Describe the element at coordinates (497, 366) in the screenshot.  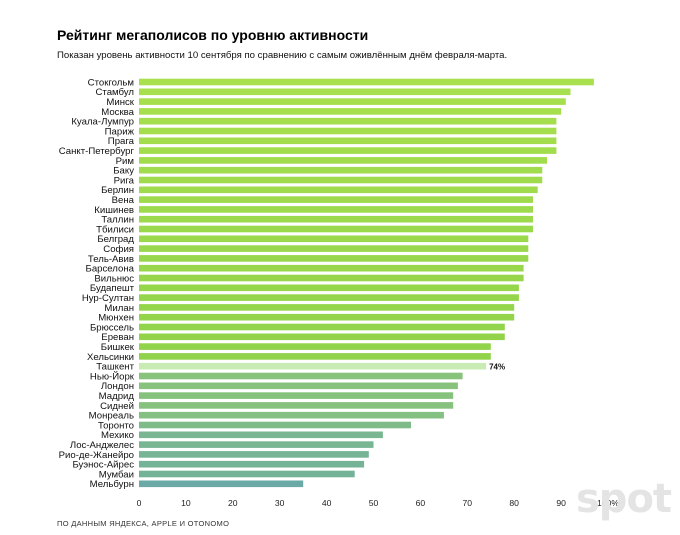
I see `highlight-value-label: 74%` at that location.